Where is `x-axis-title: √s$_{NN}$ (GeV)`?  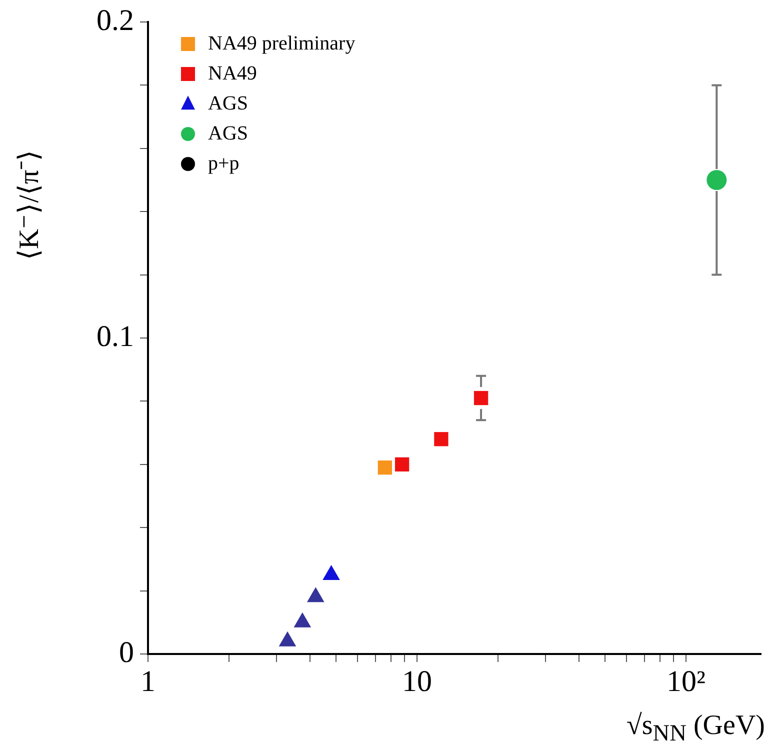
x-axis-title: √s$_{NN}$ (GeV) is located at coordinates (695, 729).